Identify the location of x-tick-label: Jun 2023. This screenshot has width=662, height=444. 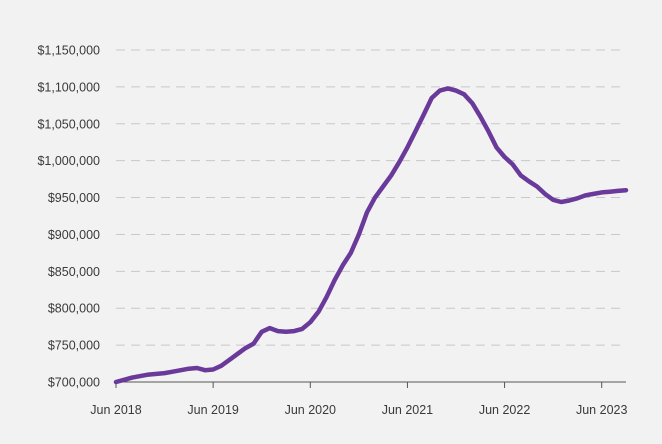
(601, 410).